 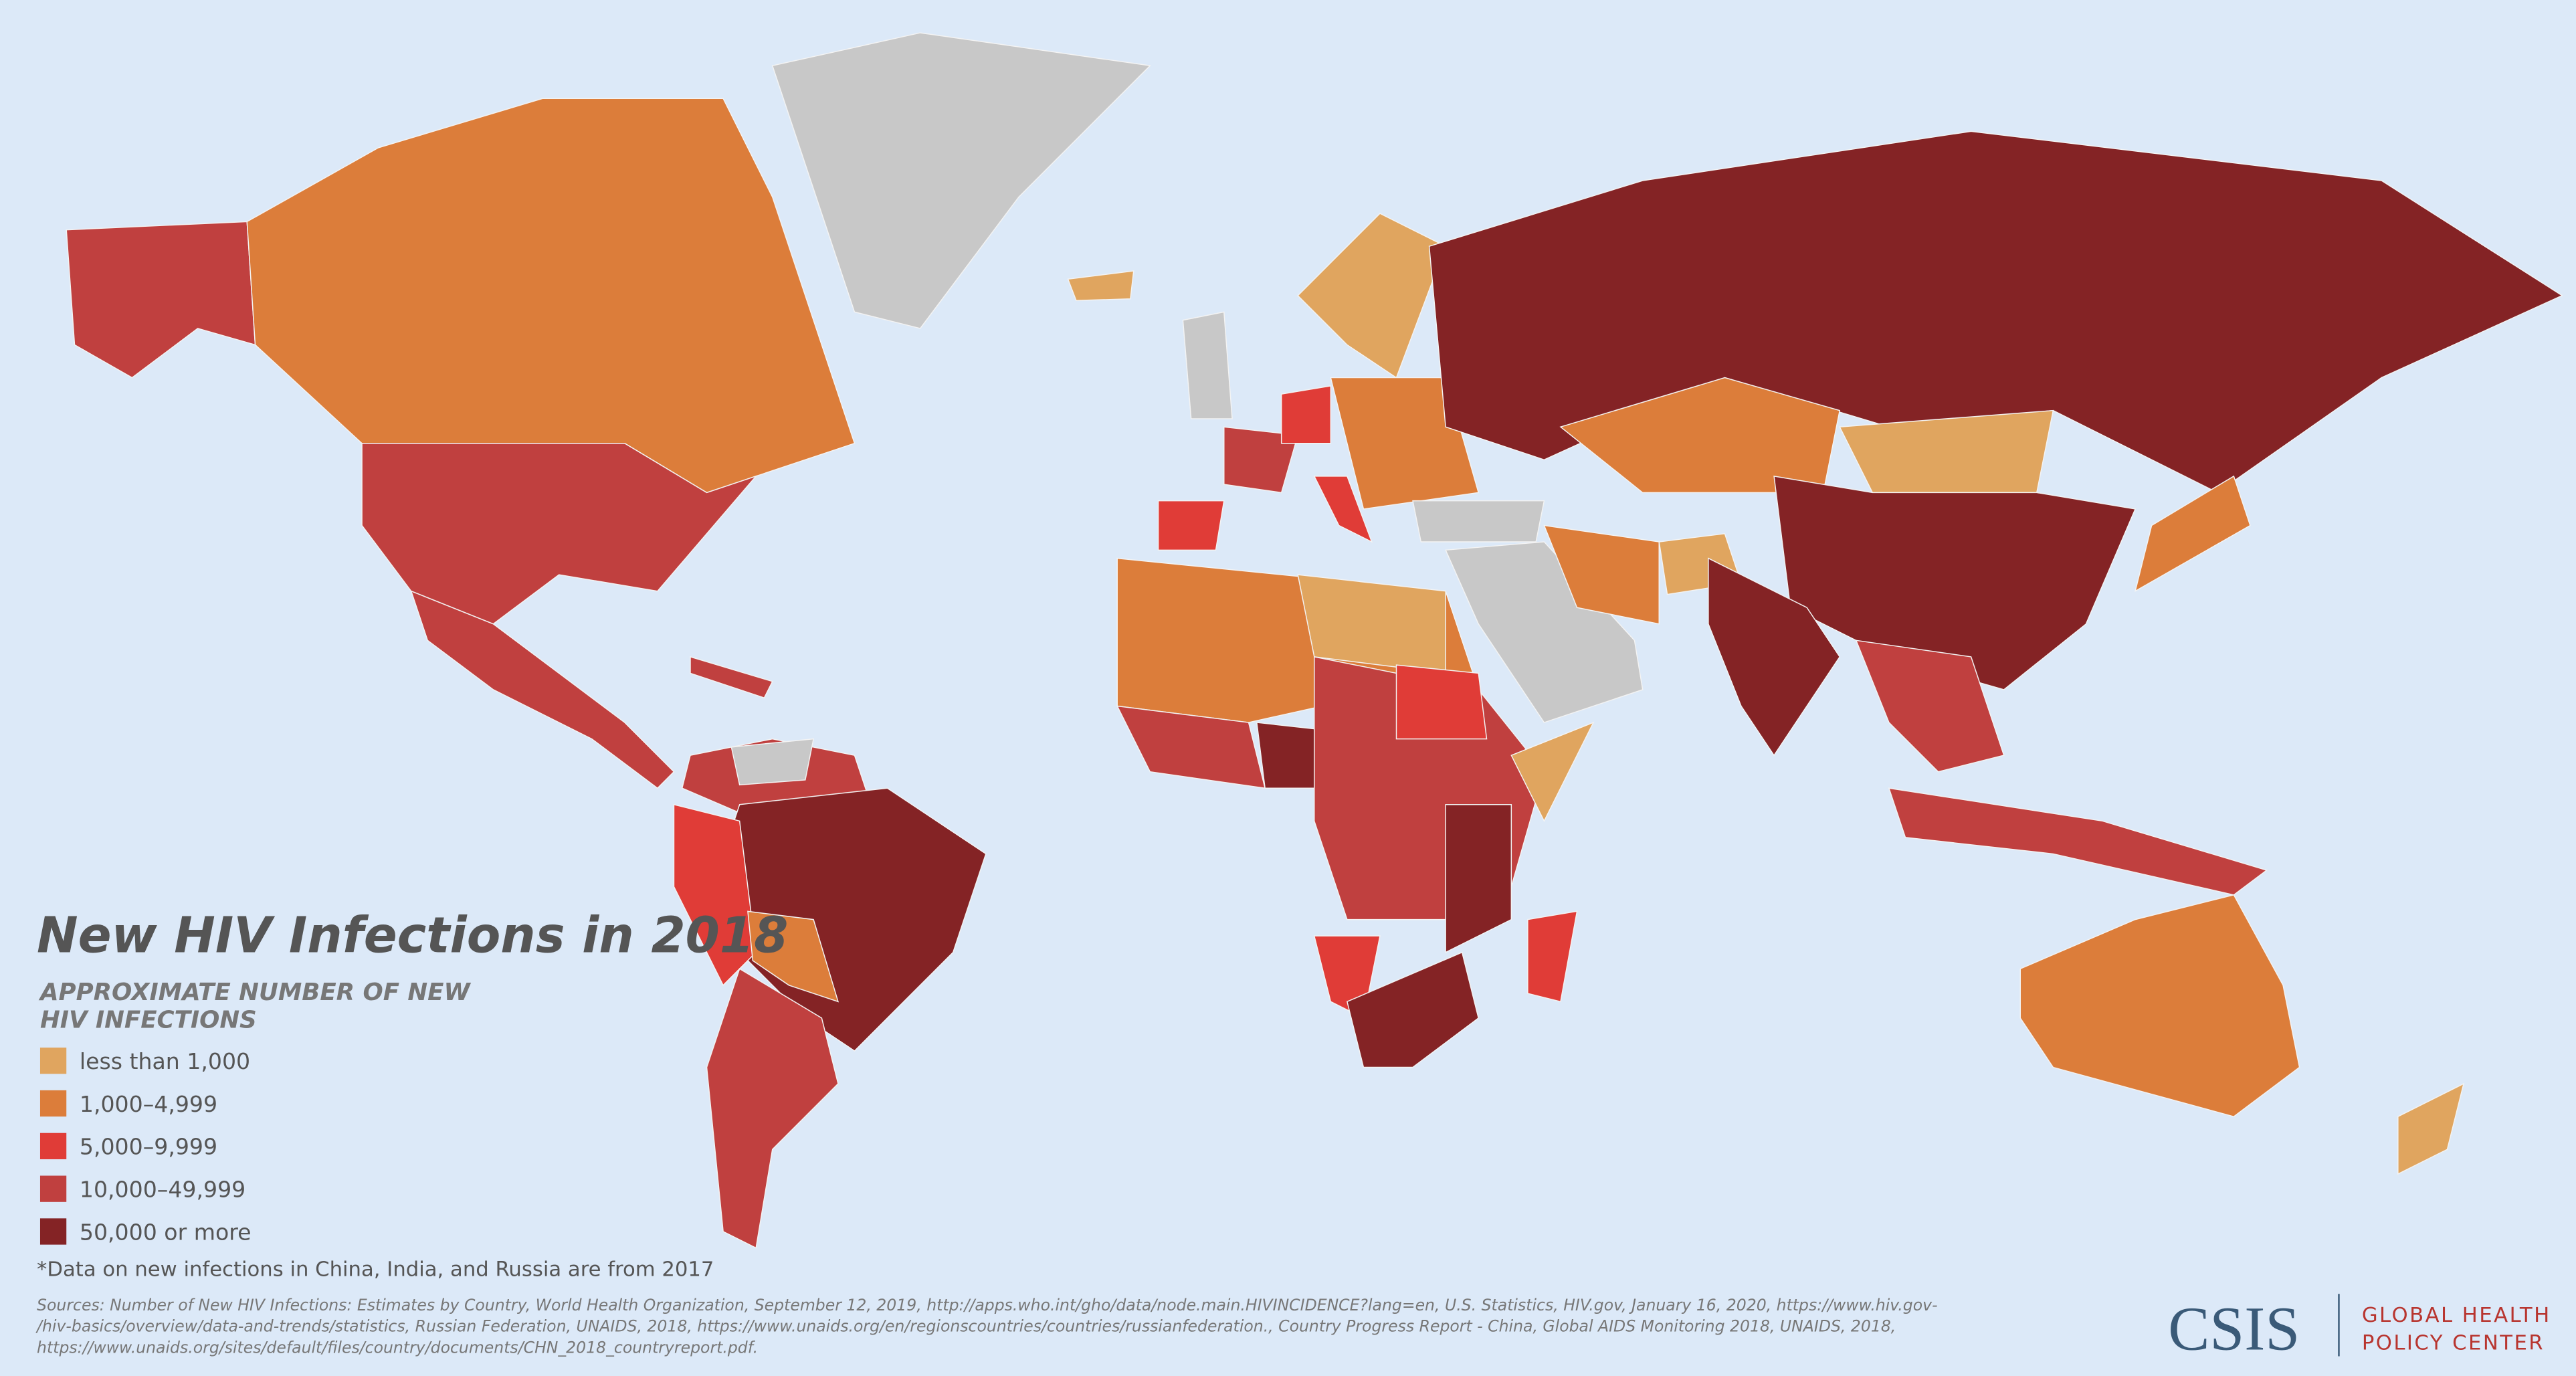 I want to click on southeast-asia, so click(x=1930, y=706).